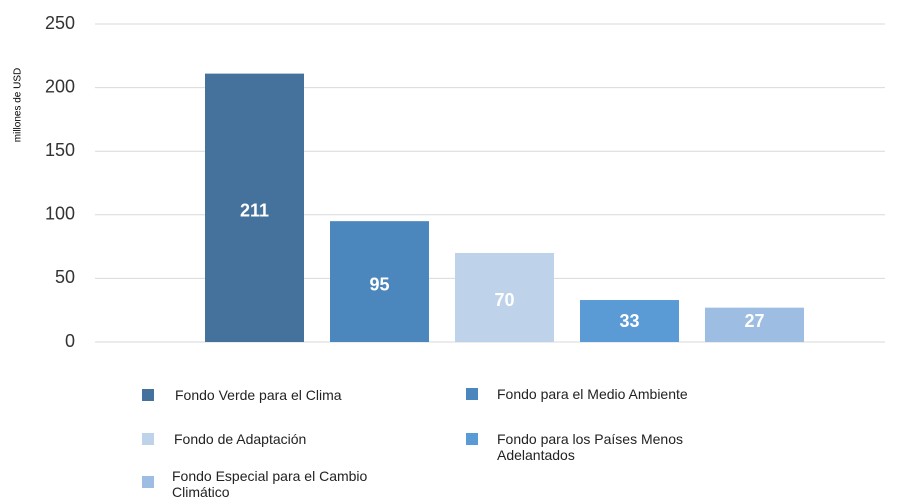 Image resolution: width=901 pixels, height=497 pixels. Describe the element at coordinates (504, 300) in the screenshot. I see `value-label: 70` at that location.